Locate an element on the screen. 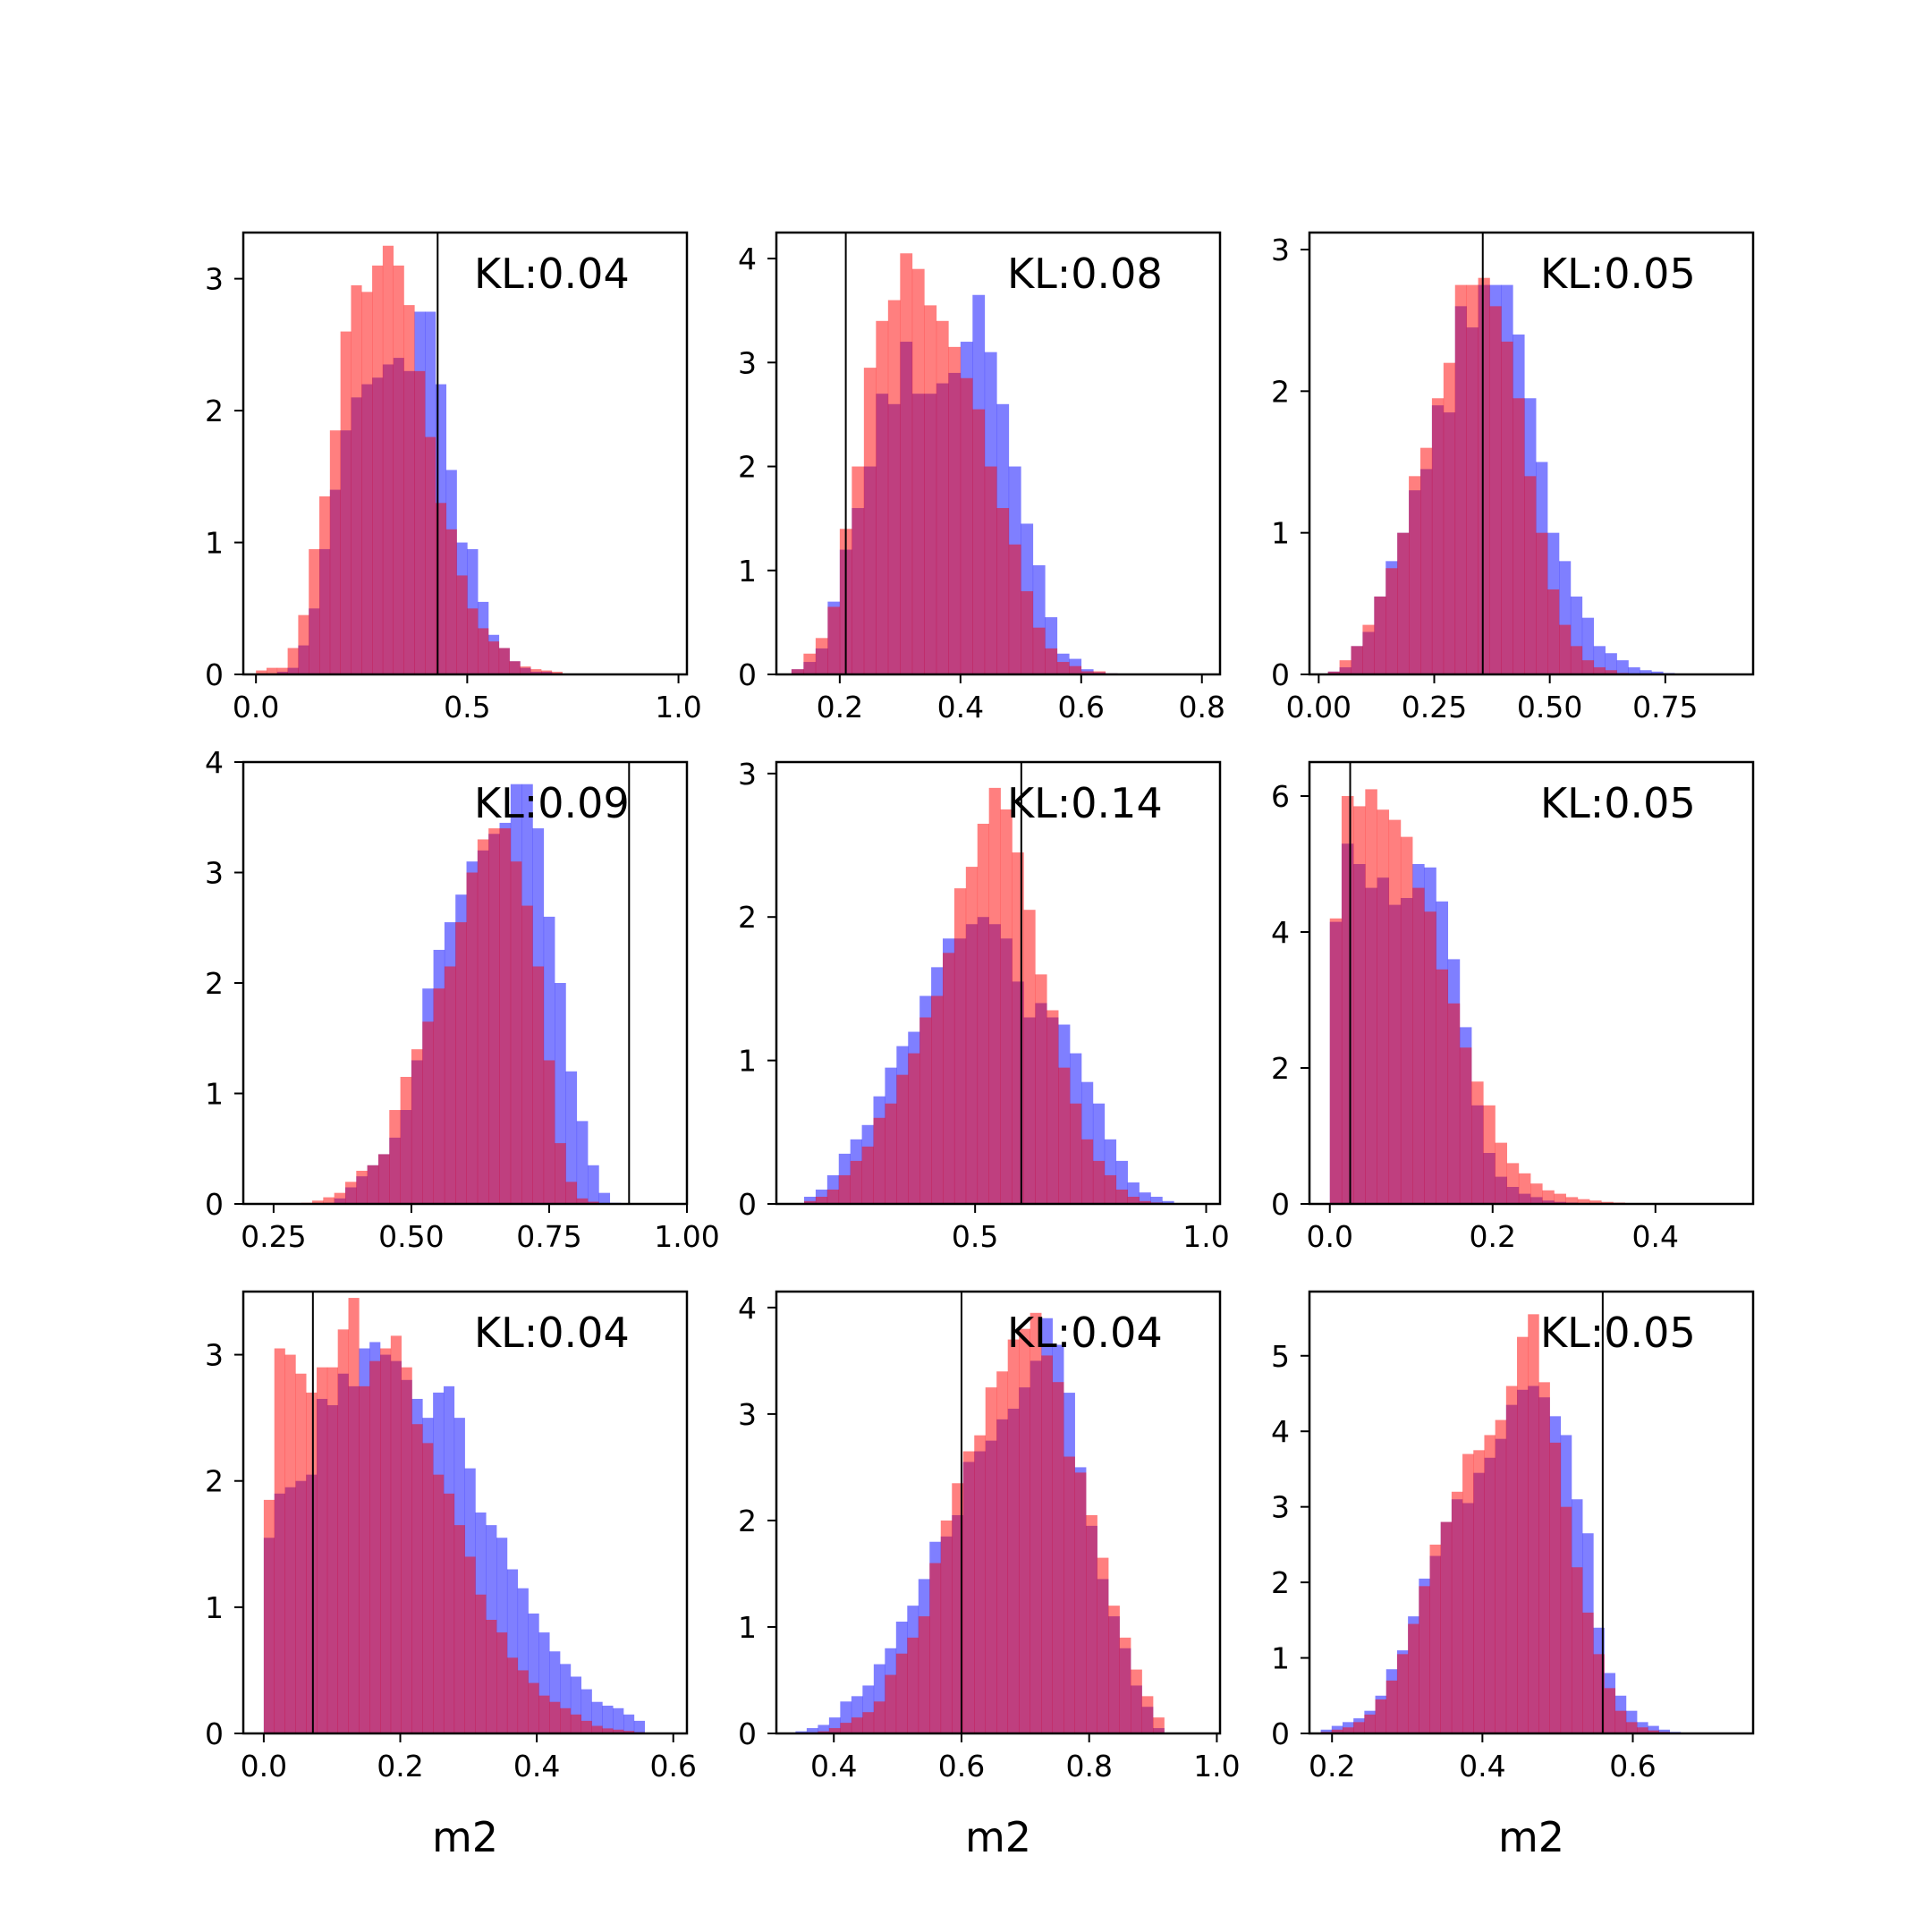  y-tick-label: 4 is located at coordinates (1280, 932).